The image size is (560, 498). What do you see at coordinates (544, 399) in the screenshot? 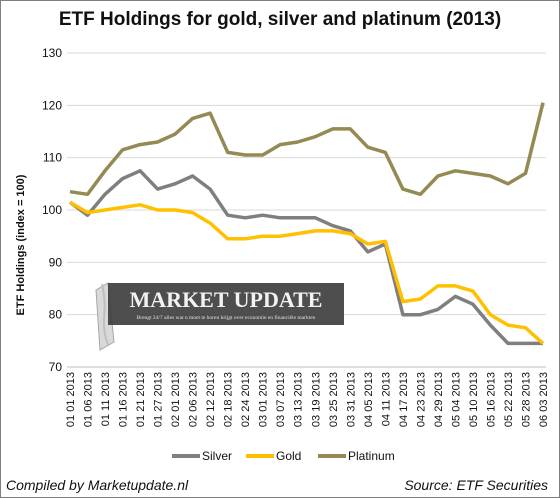
I see `x-tick-label: 06 03 2013` at bounding box center [544, 399].